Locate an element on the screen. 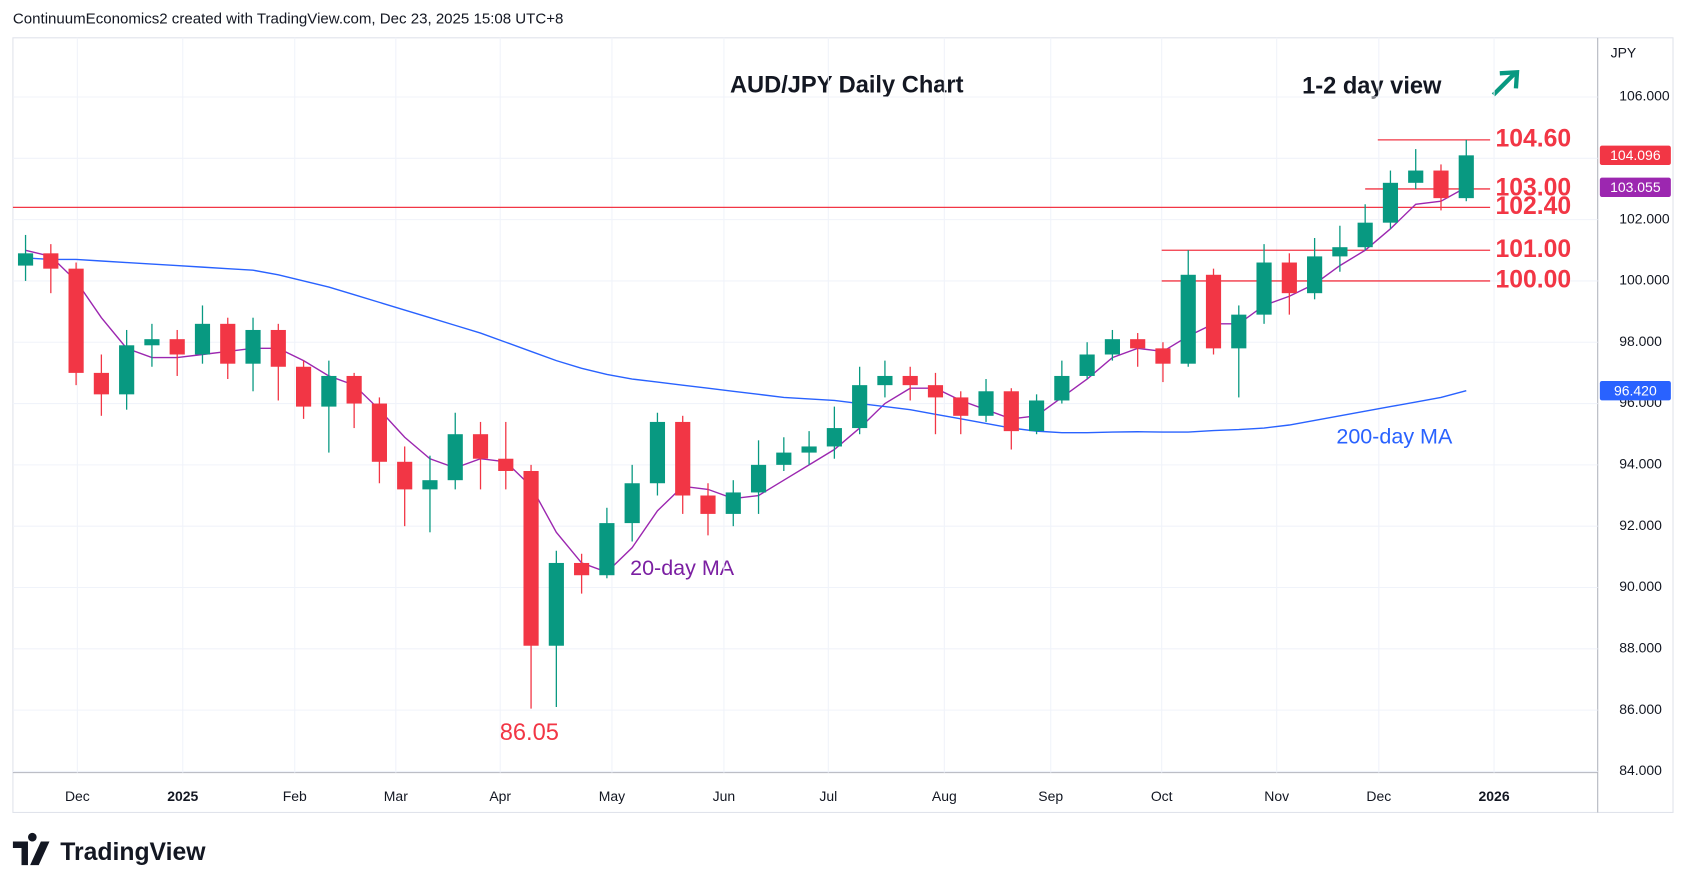 Image resolution: width=1687 pixels, height=894 pixels. y-tick-label: 90.000 is located at coordinates (1640, 586).